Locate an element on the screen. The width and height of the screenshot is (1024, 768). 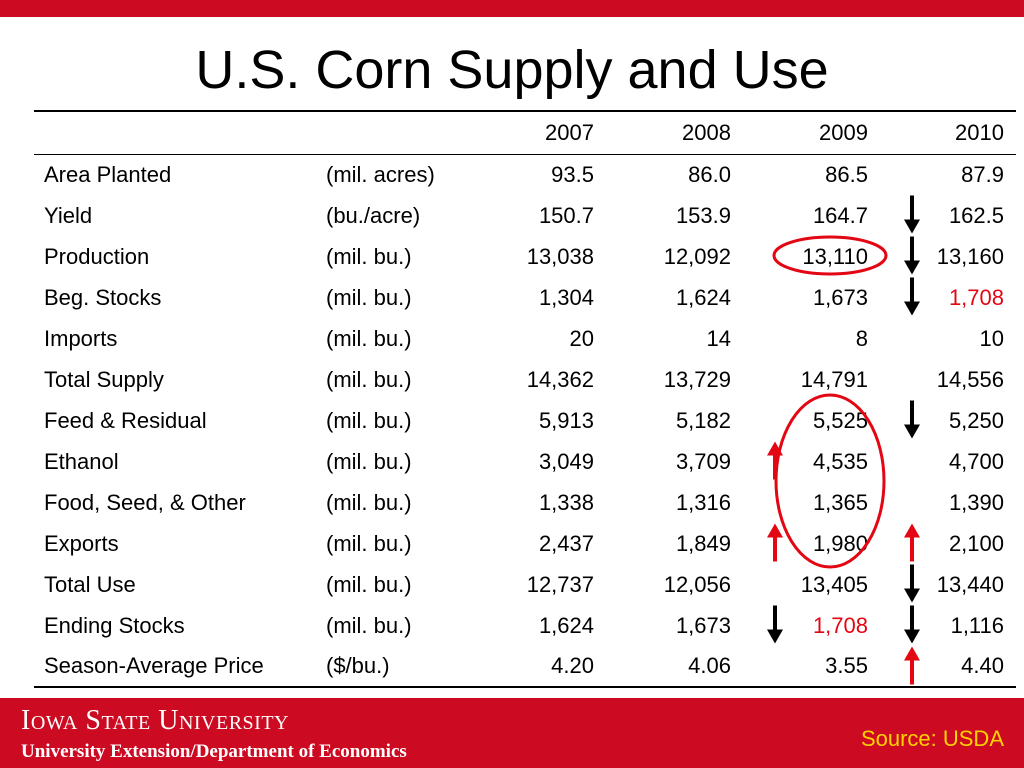
row-label: Ethanol is located at coordinates (81, 461).